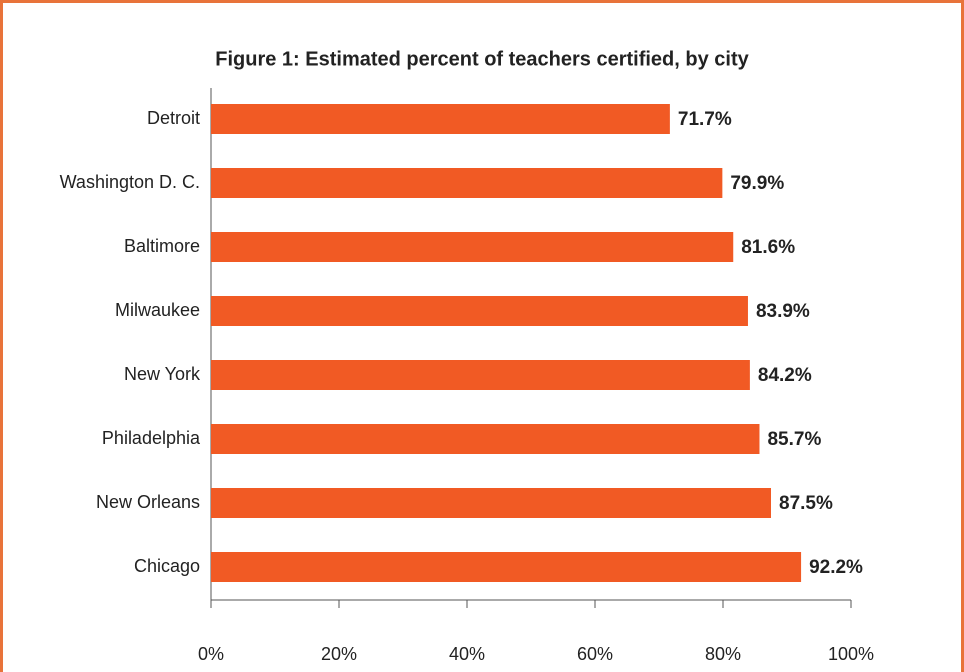 This screenshot has width=964, height=672. What do you see at coordinates (851, 654) in the screenshot?
I see `x-tick-label: 100%` at bounding box center [851, 654].